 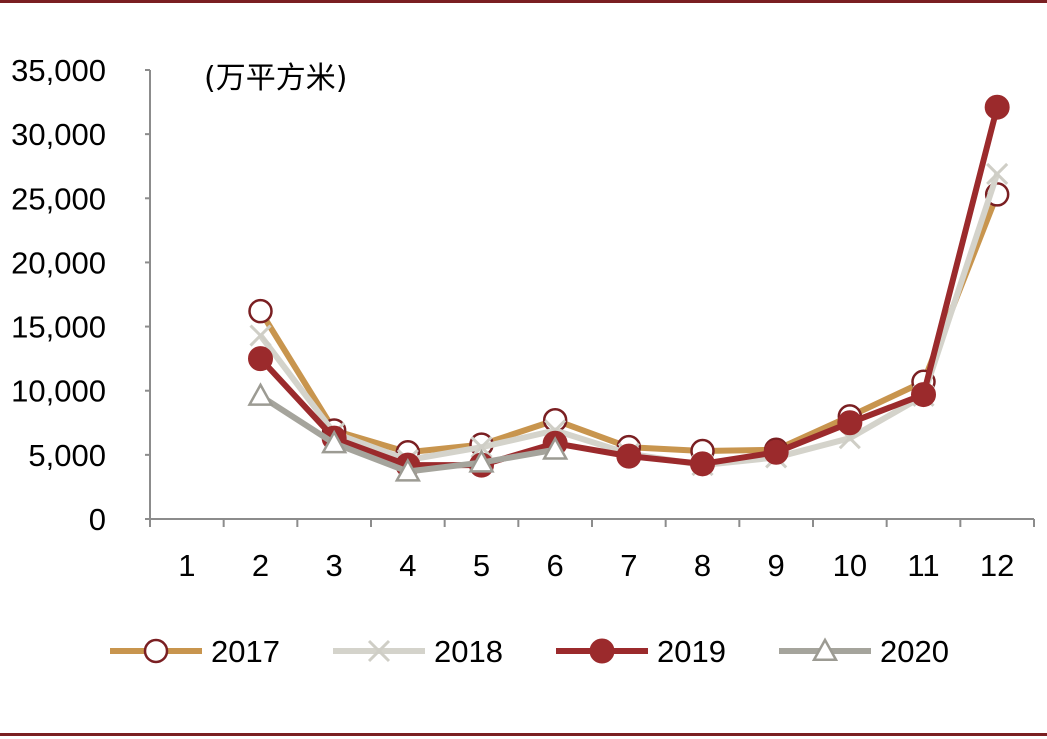 What do you see at coordinates (408, 432) in the screenshot?
I see `series-2020` at bounding box center [408, 432].